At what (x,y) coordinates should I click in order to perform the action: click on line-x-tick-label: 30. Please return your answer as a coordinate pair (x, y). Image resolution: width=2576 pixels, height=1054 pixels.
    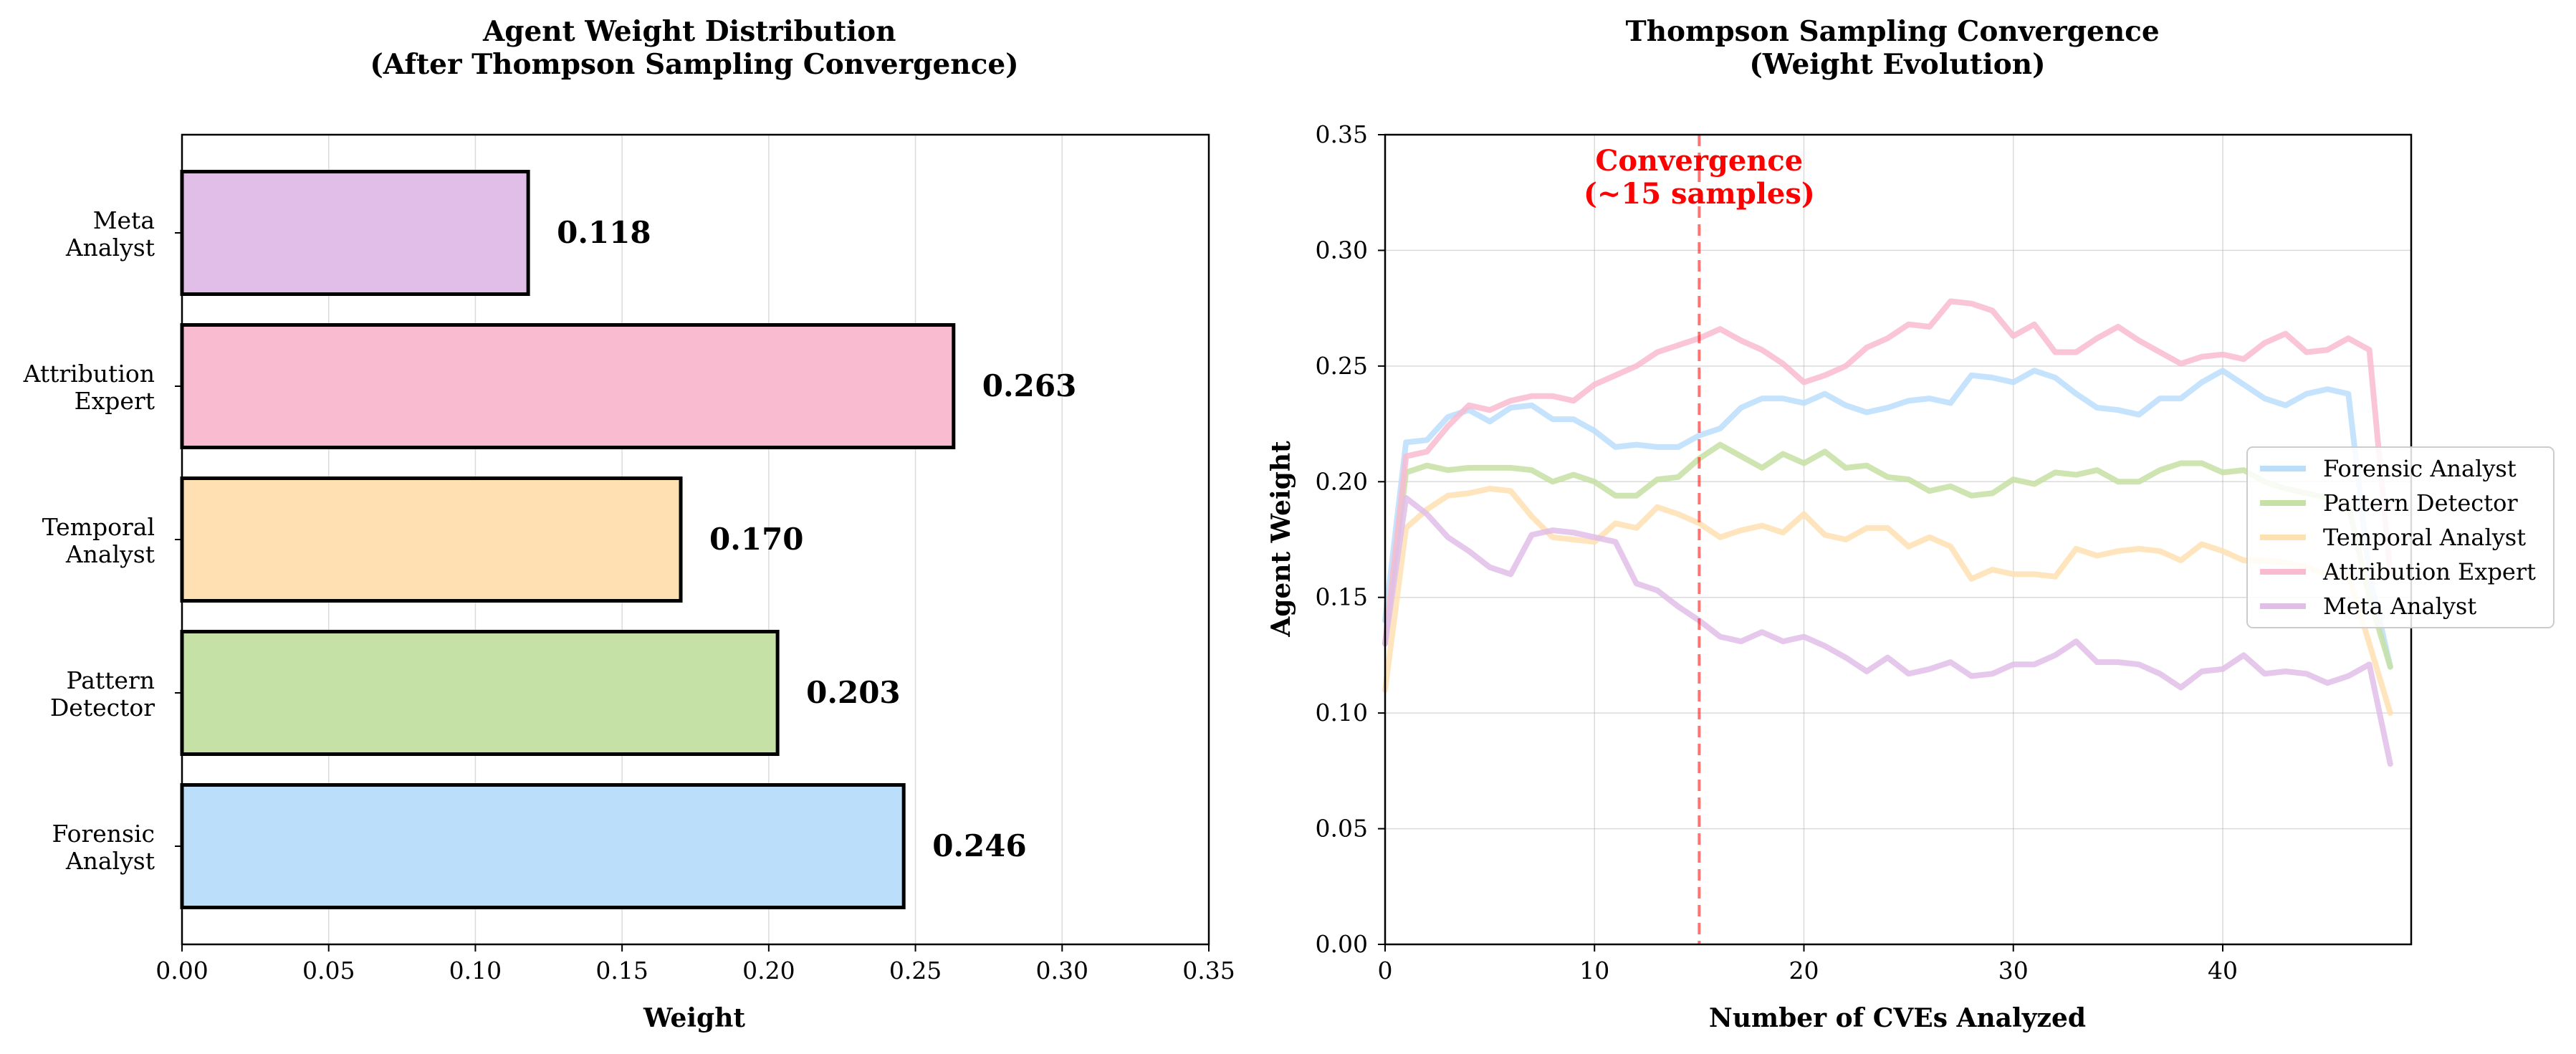
    Looking at the image, I should click on (2013, 970).